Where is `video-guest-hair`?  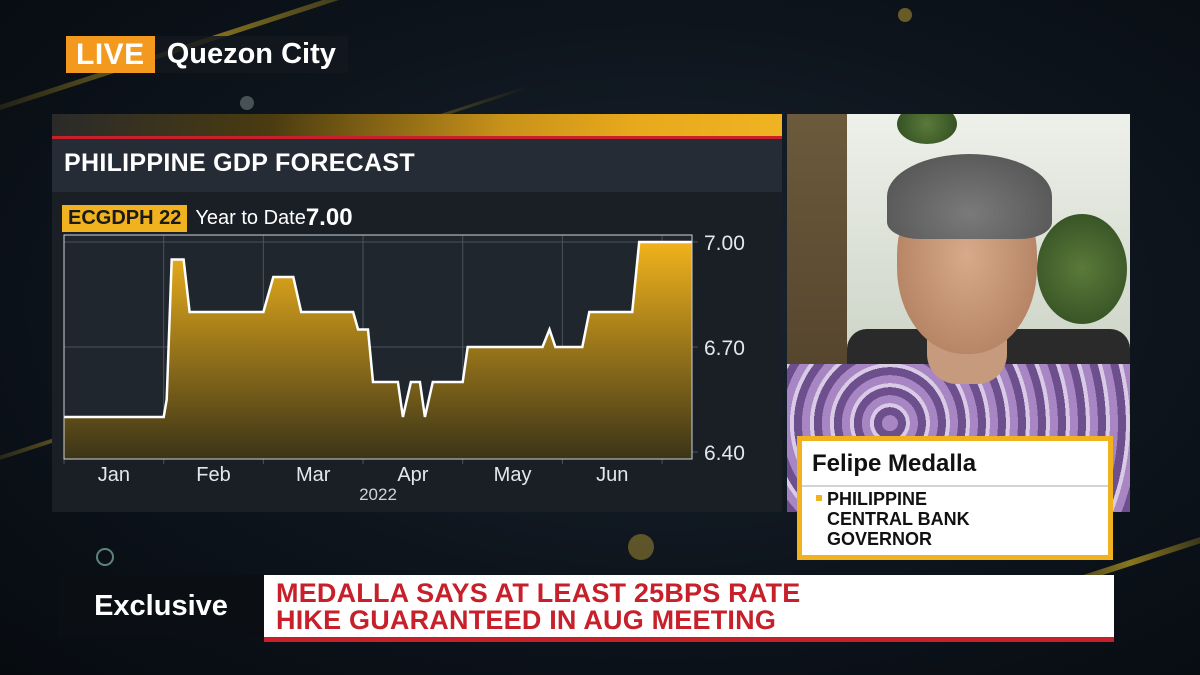 video-guest-hair is located at coordinates (969, 196).